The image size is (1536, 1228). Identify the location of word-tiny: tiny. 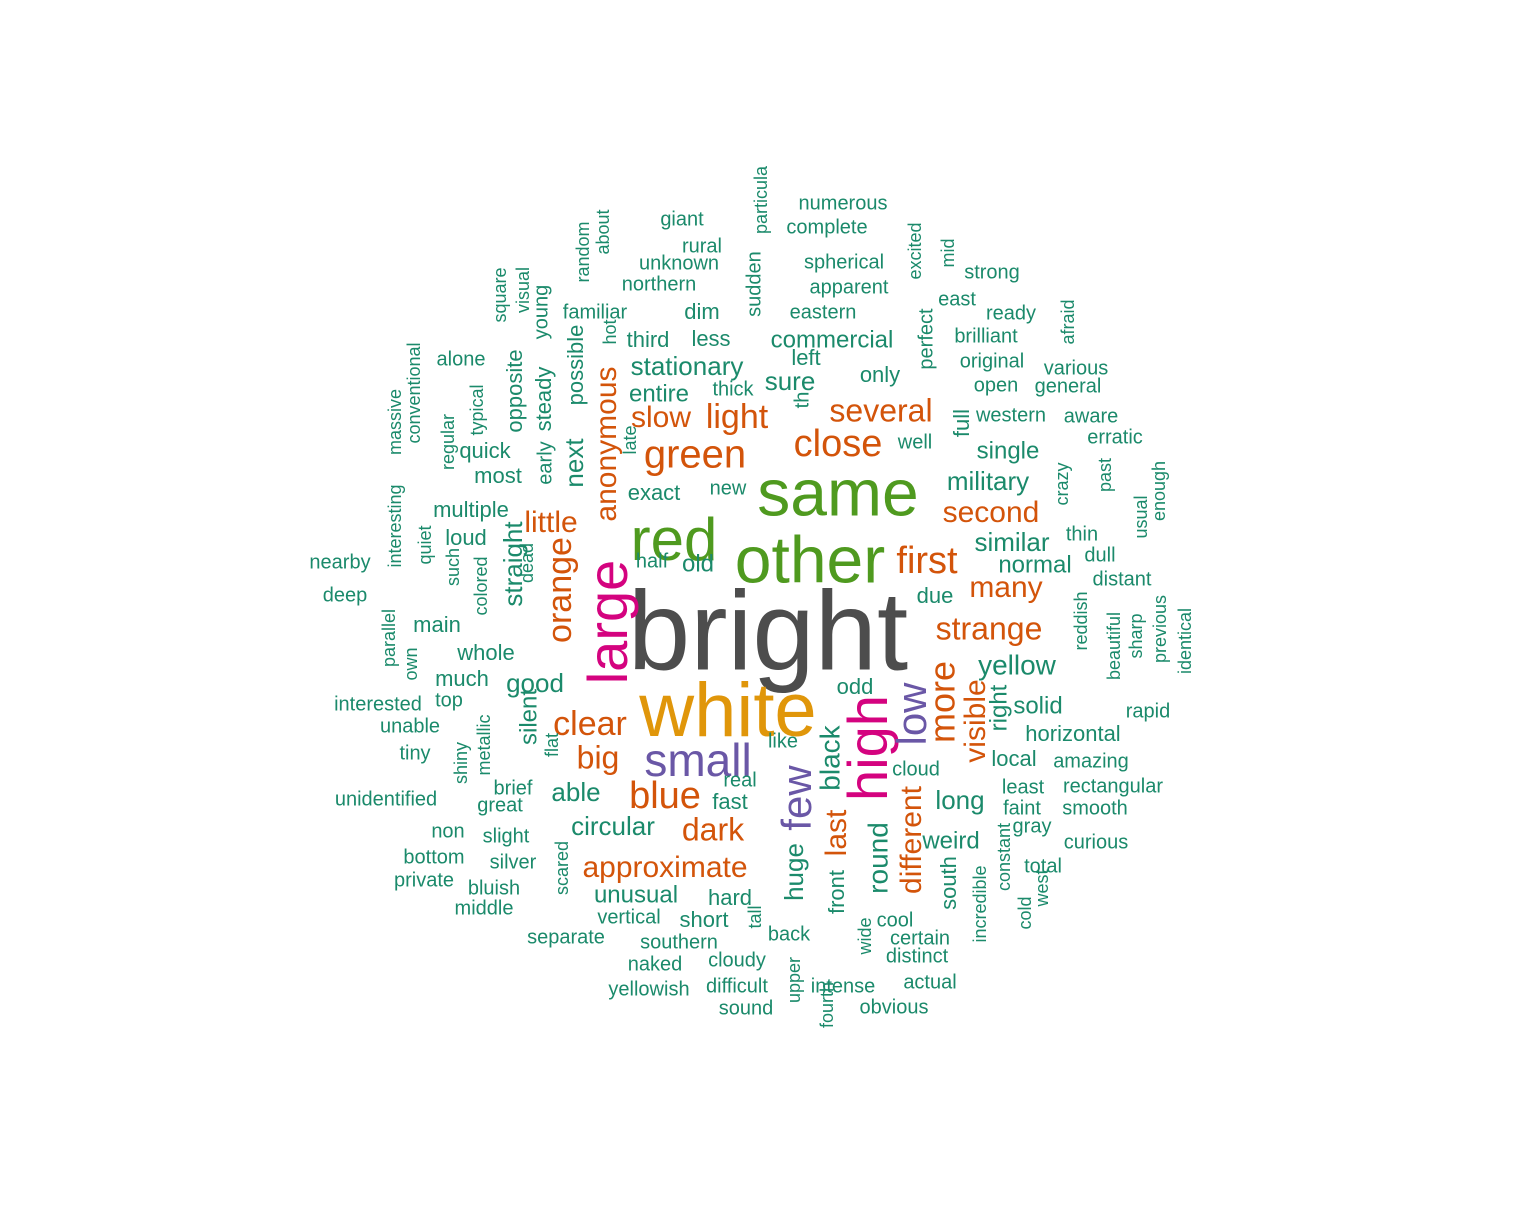
(414, 753).